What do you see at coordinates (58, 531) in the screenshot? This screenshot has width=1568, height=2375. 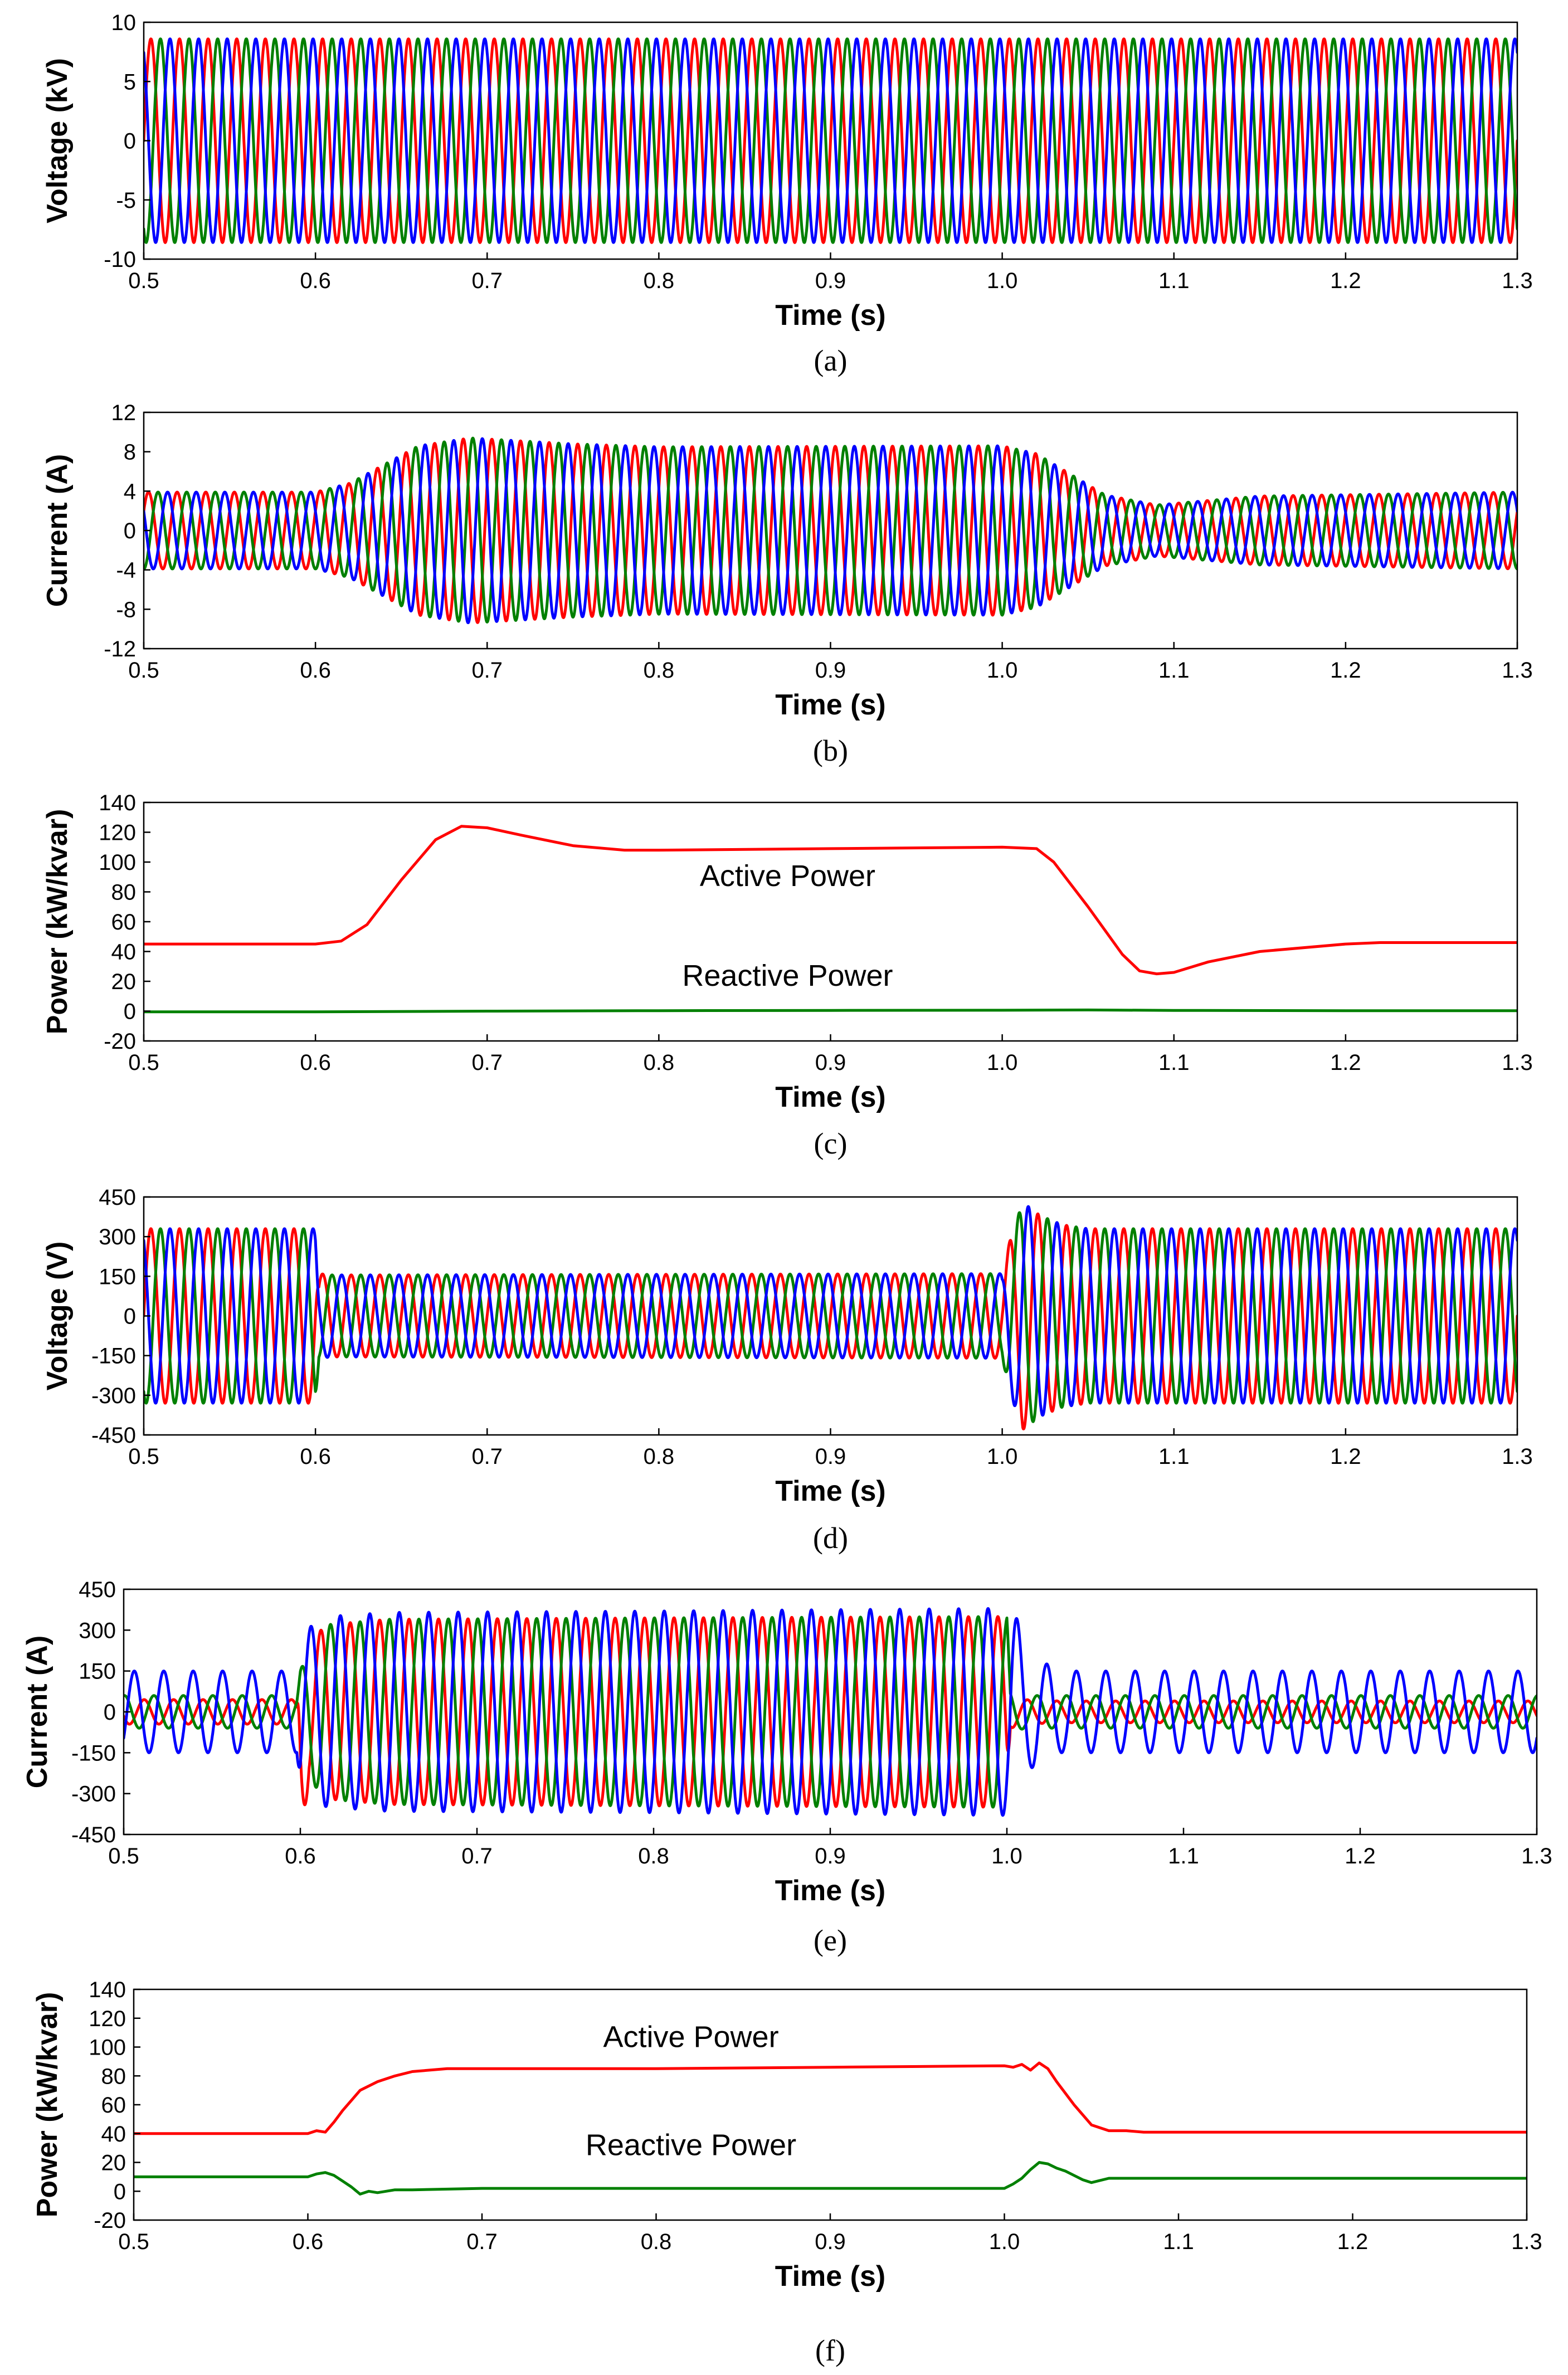 I see `y-axis-title: Current (A)` at bounding box center [58, 531].